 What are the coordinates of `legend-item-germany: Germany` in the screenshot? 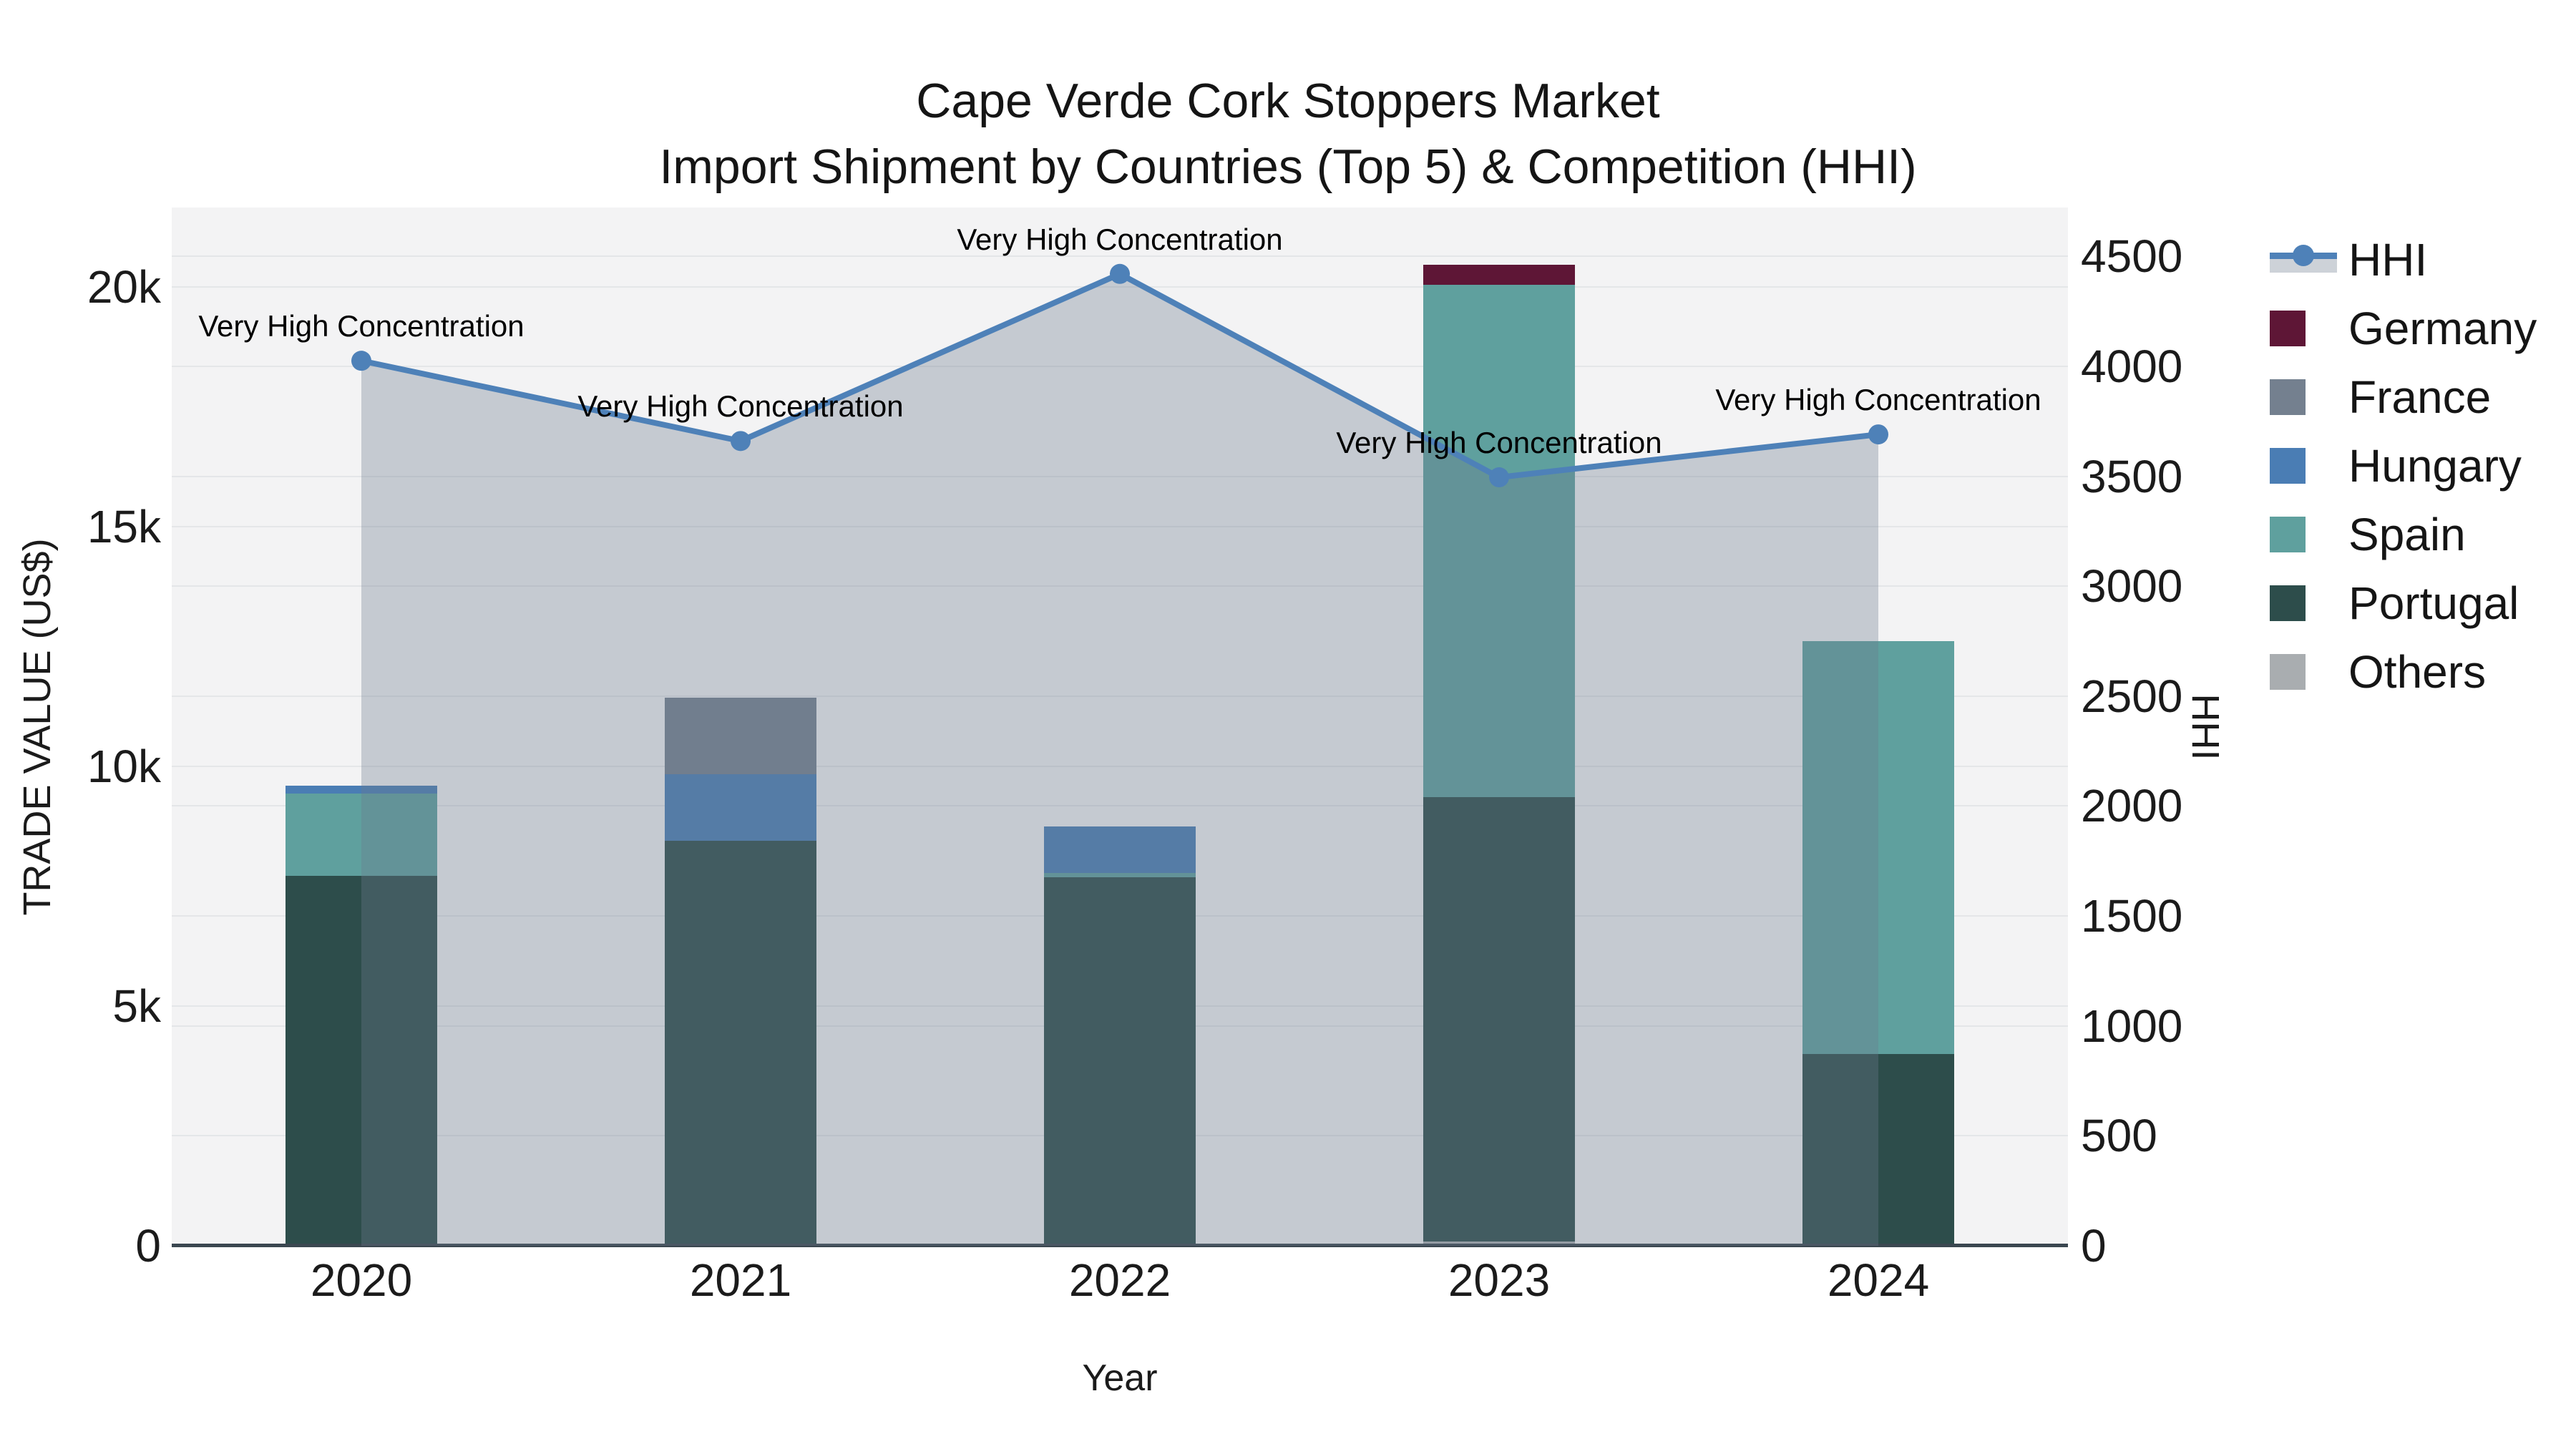 It's located at (2403, 328).